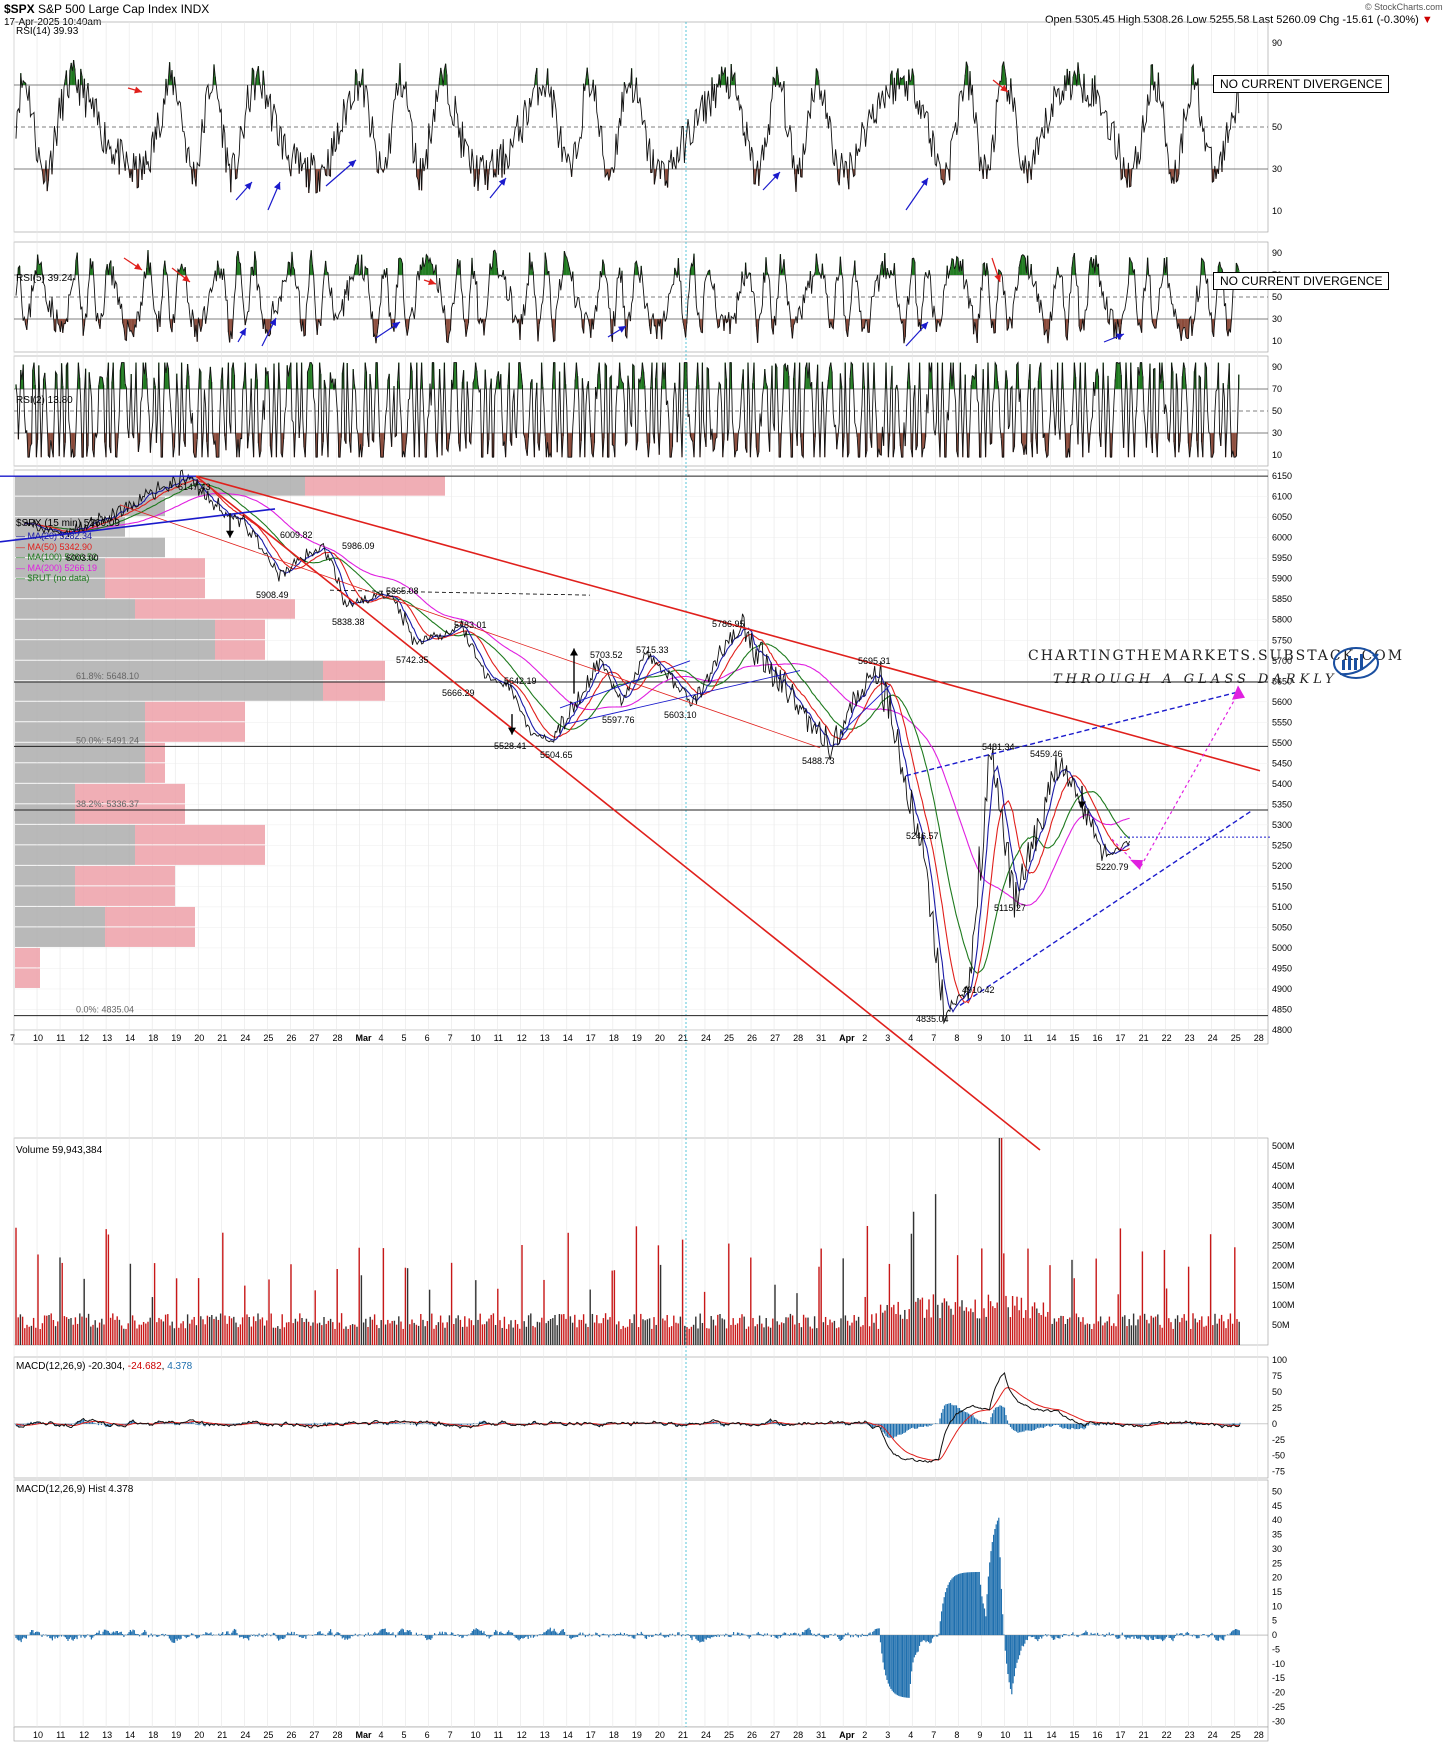 This screenshot has height=1742, width=1456. I want to click on hist-y-tick: 40, so click(1277, 1520).